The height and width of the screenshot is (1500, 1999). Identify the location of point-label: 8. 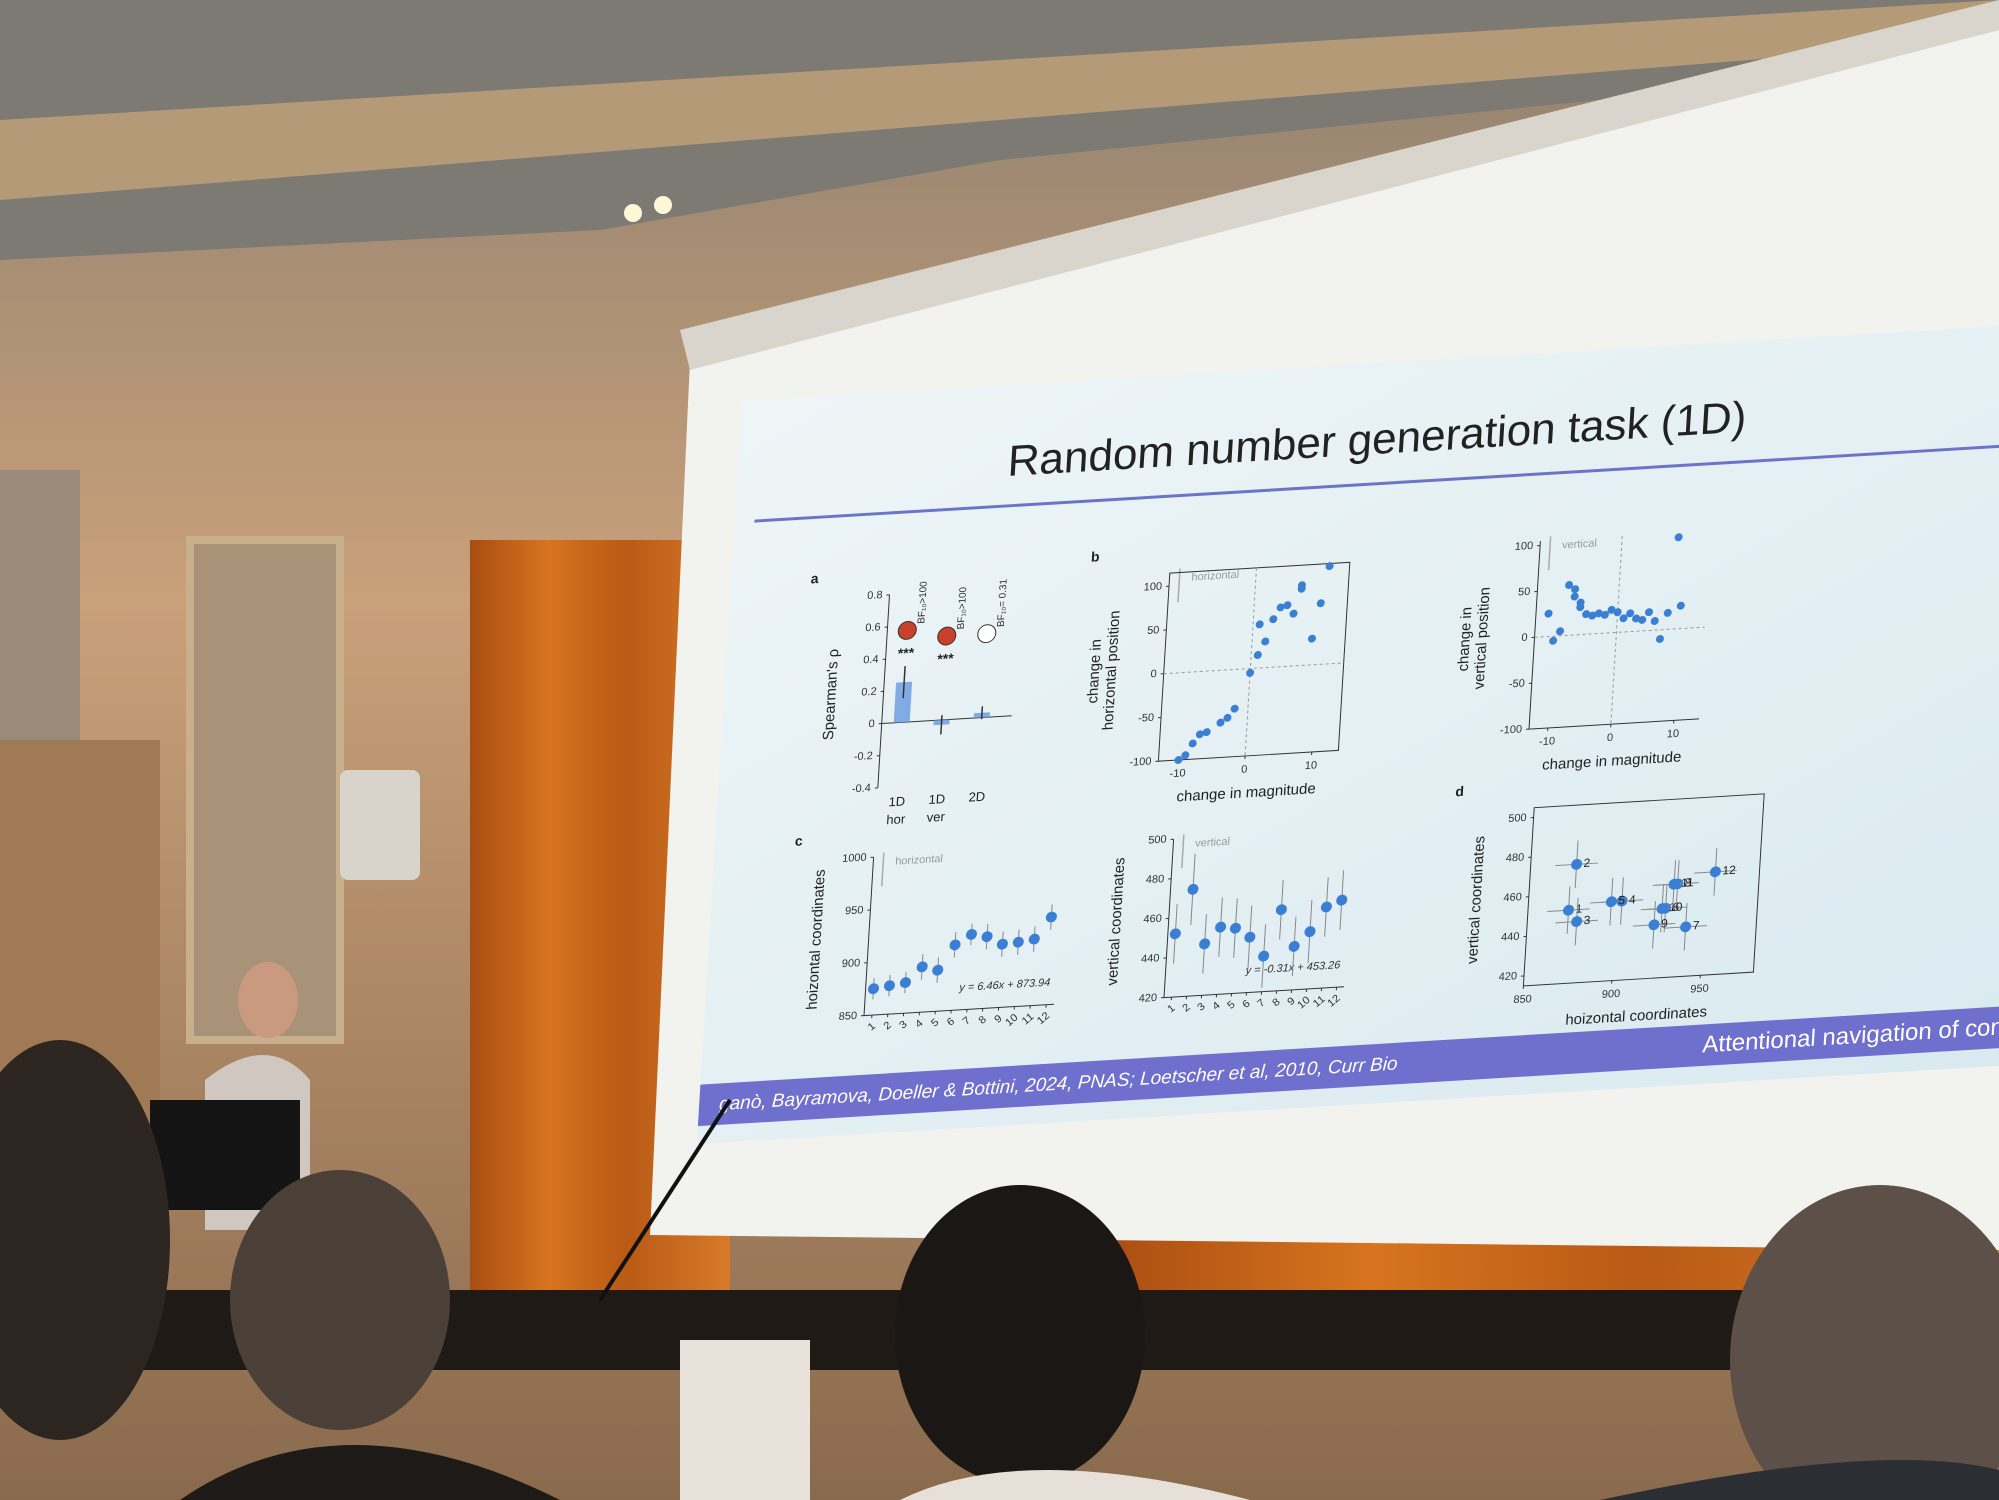
(1688, 882).